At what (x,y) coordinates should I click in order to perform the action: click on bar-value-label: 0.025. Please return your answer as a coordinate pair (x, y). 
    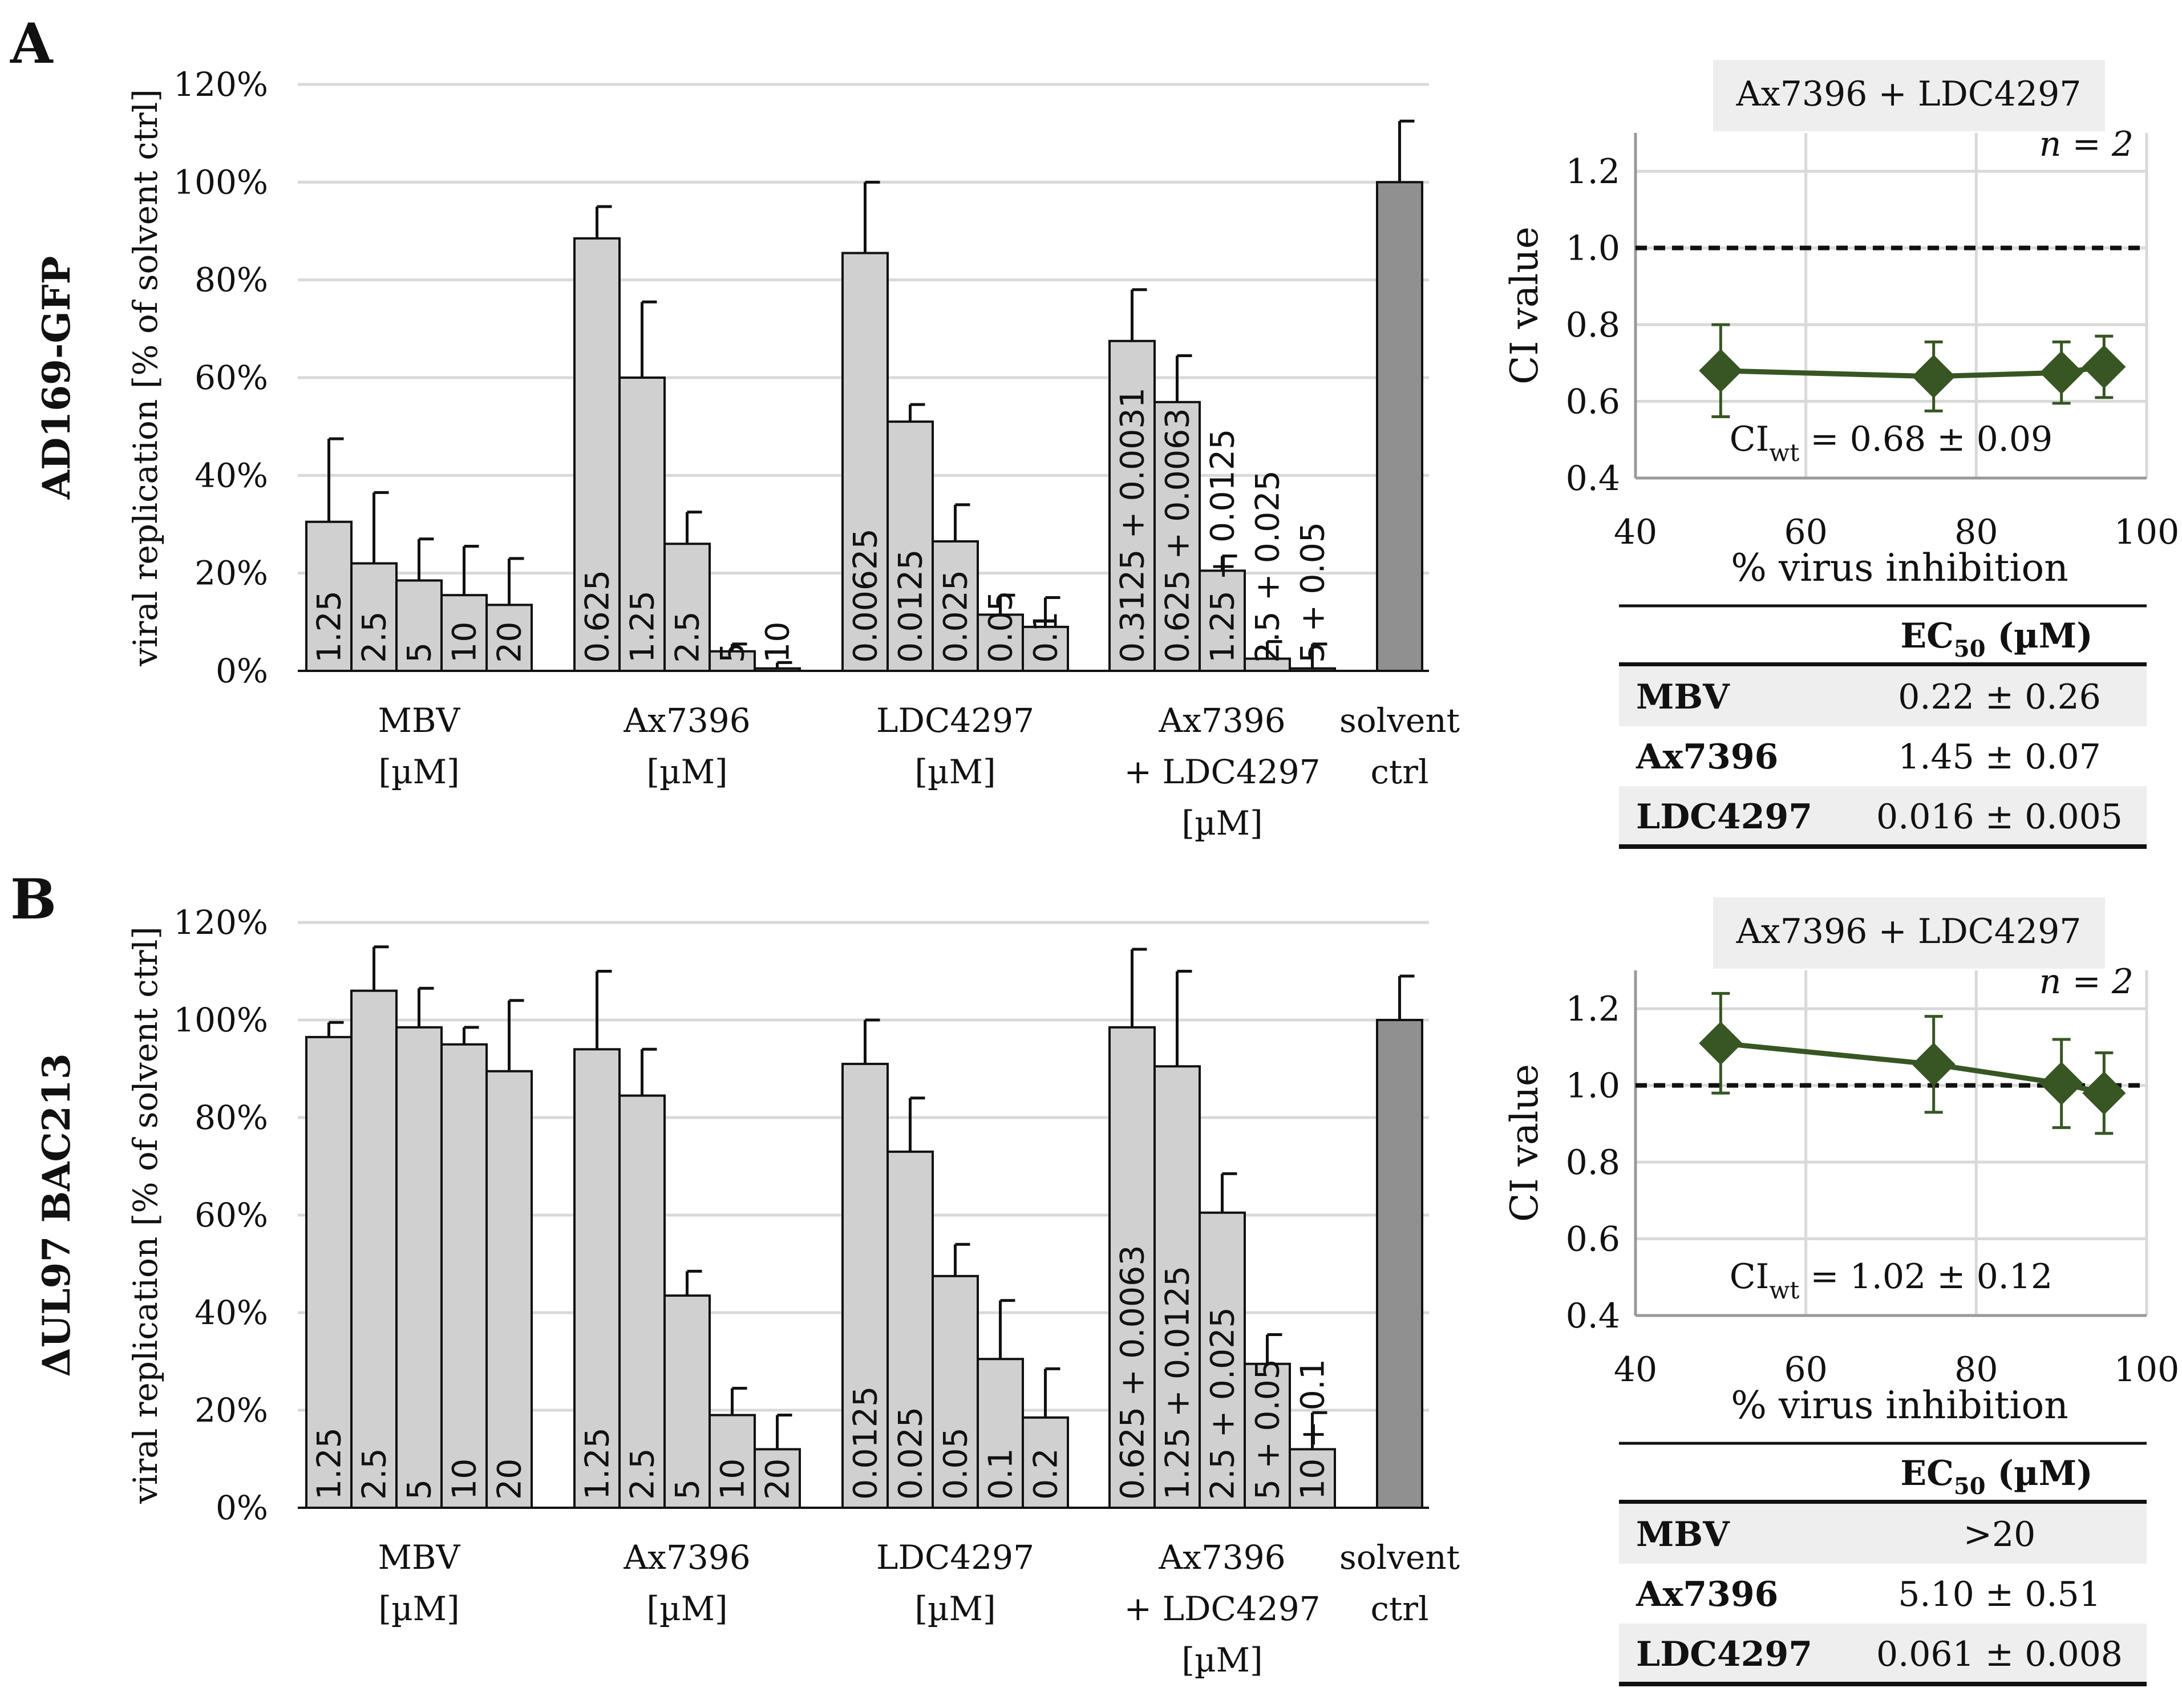
    Looking at the image, I should click on (956, 616).